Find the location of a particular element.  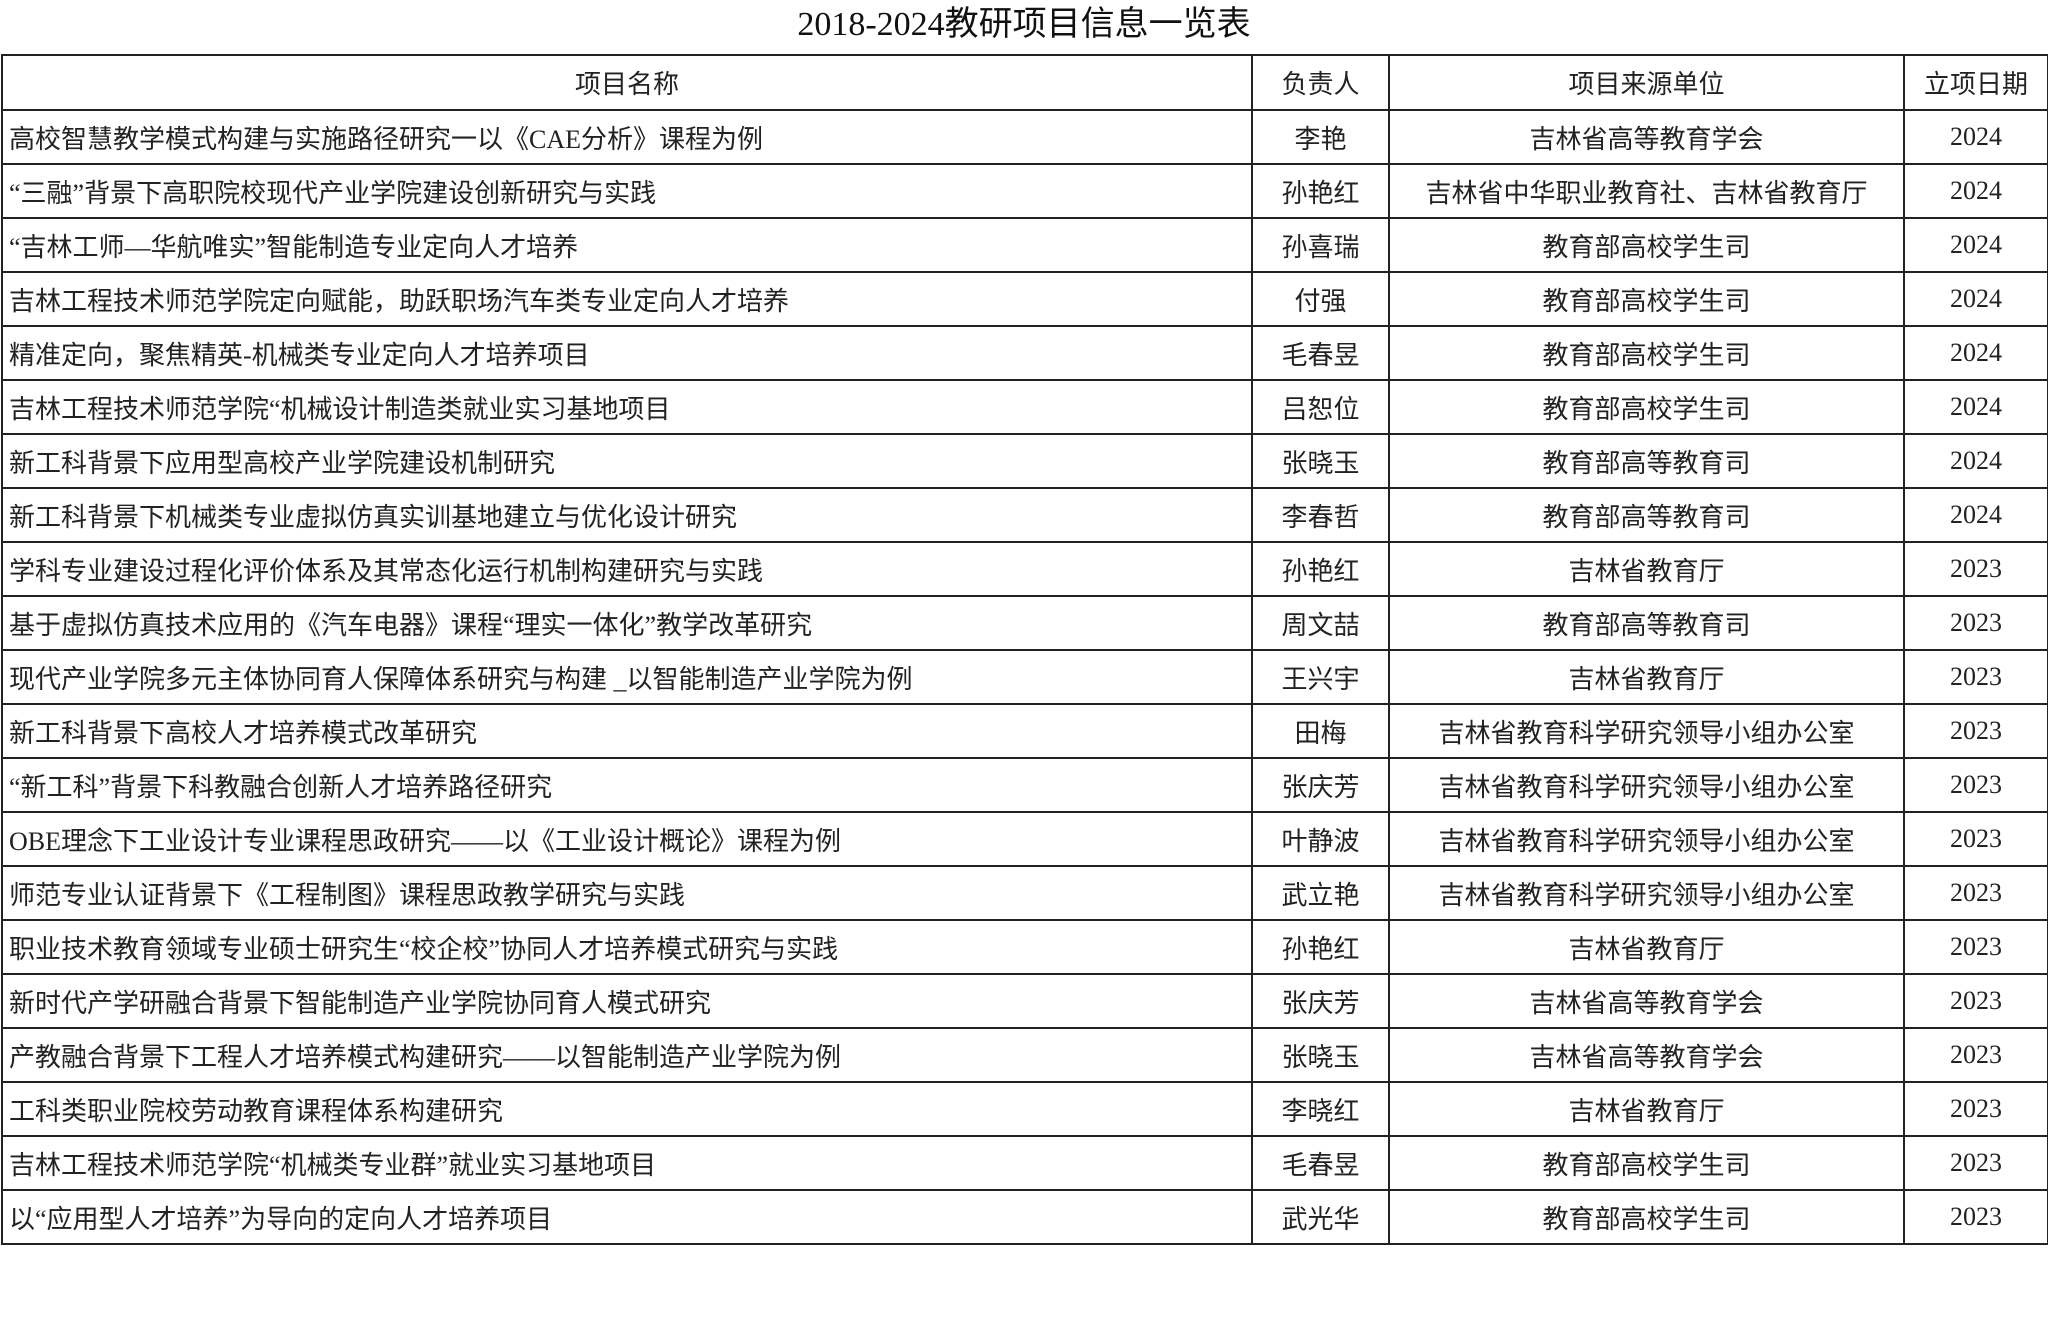

project-name-cell: 高校智慧教学模式构建与实施路径研究一以《CAE分析》课程为例 is located at coordinates (627, 137).